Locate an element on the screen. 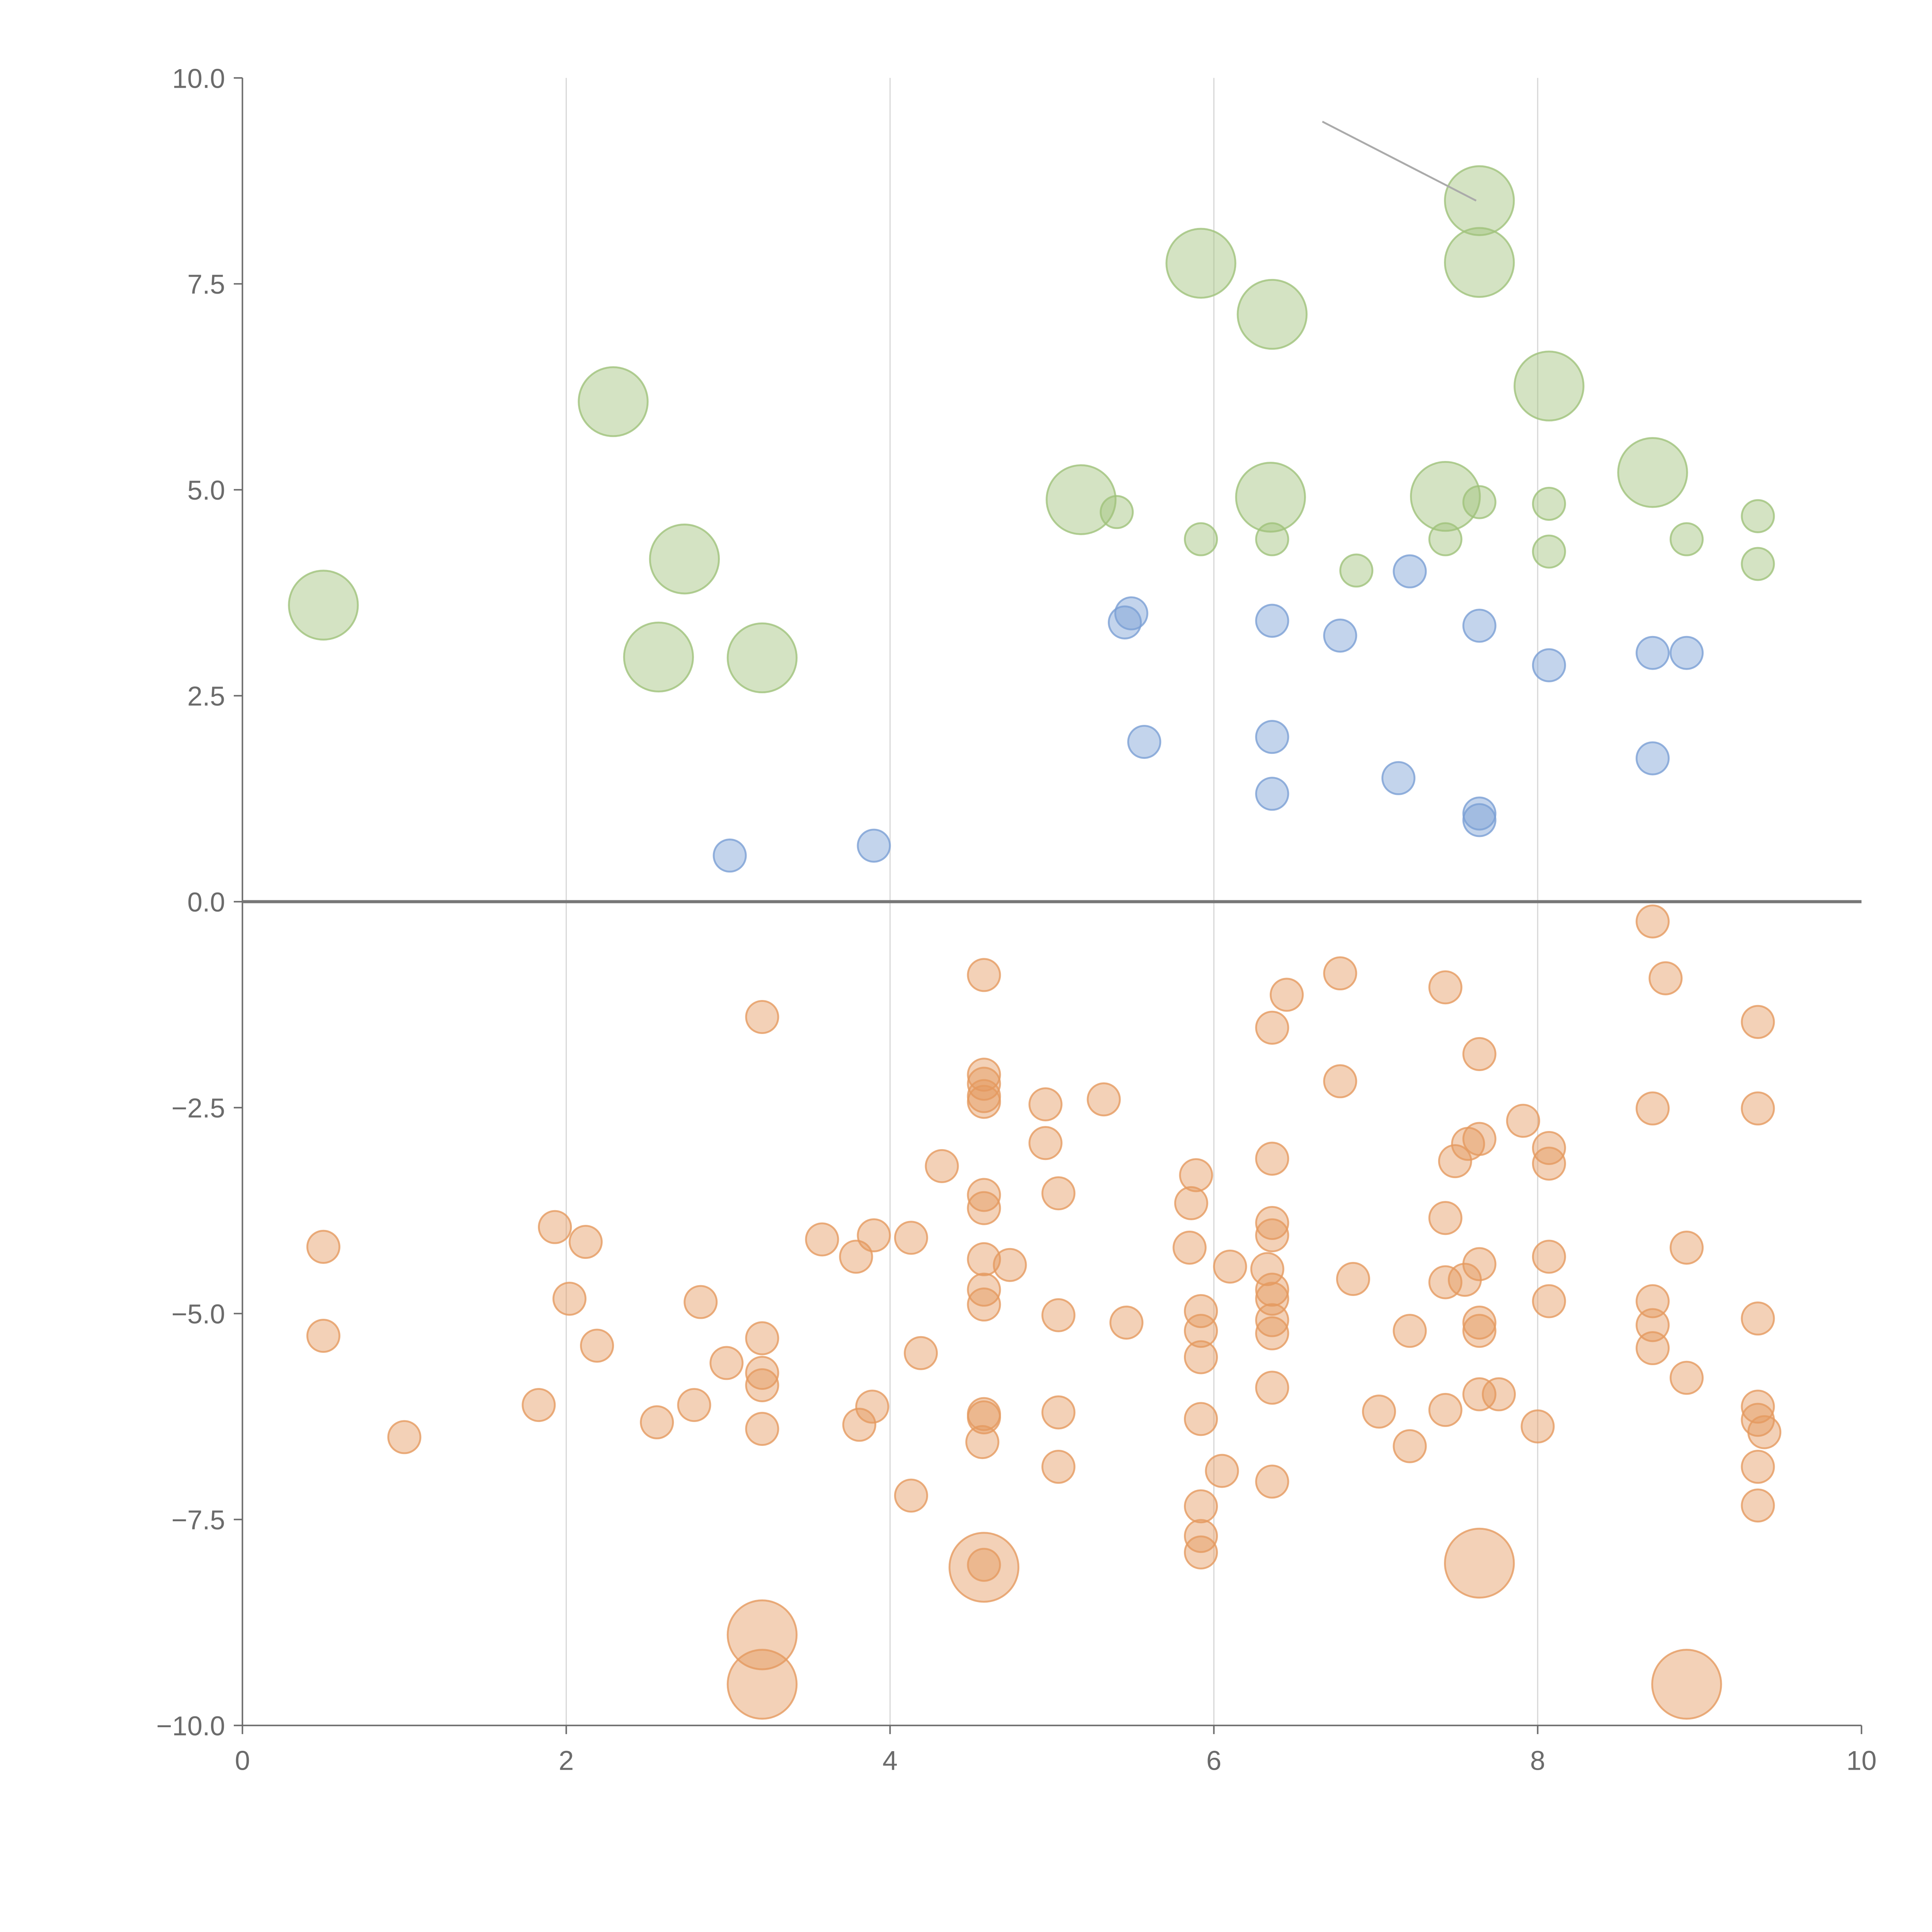 Image resolution: width=1932 pixels, height=1932 pixels. y-tick-label: 0.0 is located at coordinates (206, 902).